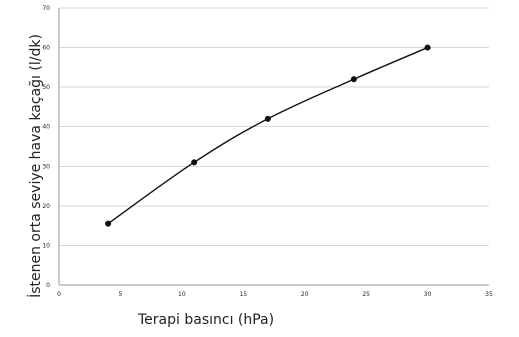  I want to click on y-axis-title: İstenen orta seviye hava kaçağı (l/dk), so click(35, 166).